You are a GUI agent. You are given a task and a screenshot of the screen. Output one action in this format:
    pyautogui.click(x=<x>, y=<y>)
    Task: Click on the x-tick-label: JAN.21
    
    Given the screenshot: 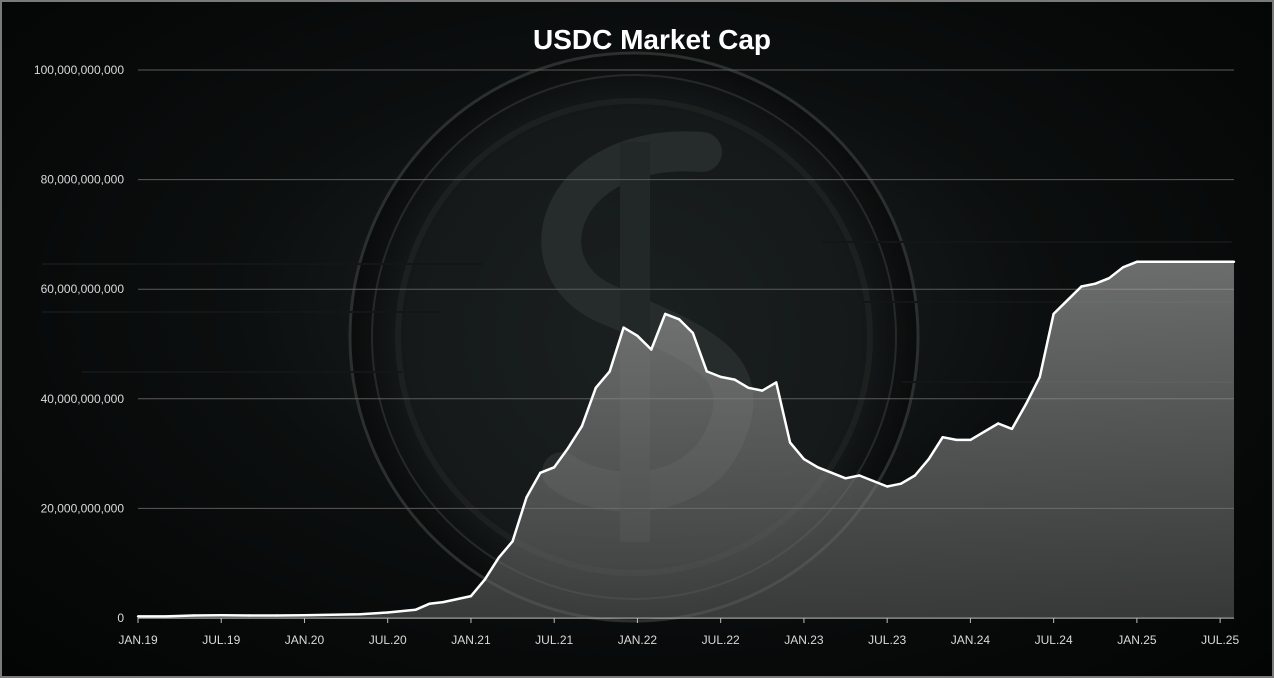 What is the action you would take?
    pyautogui.click(x=471, y=640)
    